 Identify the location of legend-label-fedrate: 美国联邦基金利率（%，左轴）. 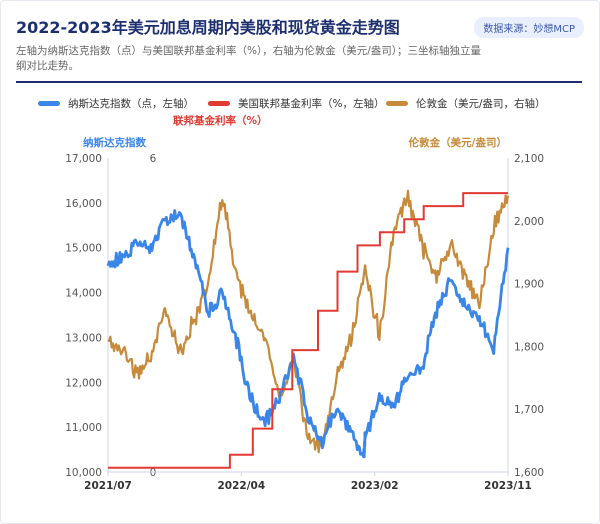
(311, 104).